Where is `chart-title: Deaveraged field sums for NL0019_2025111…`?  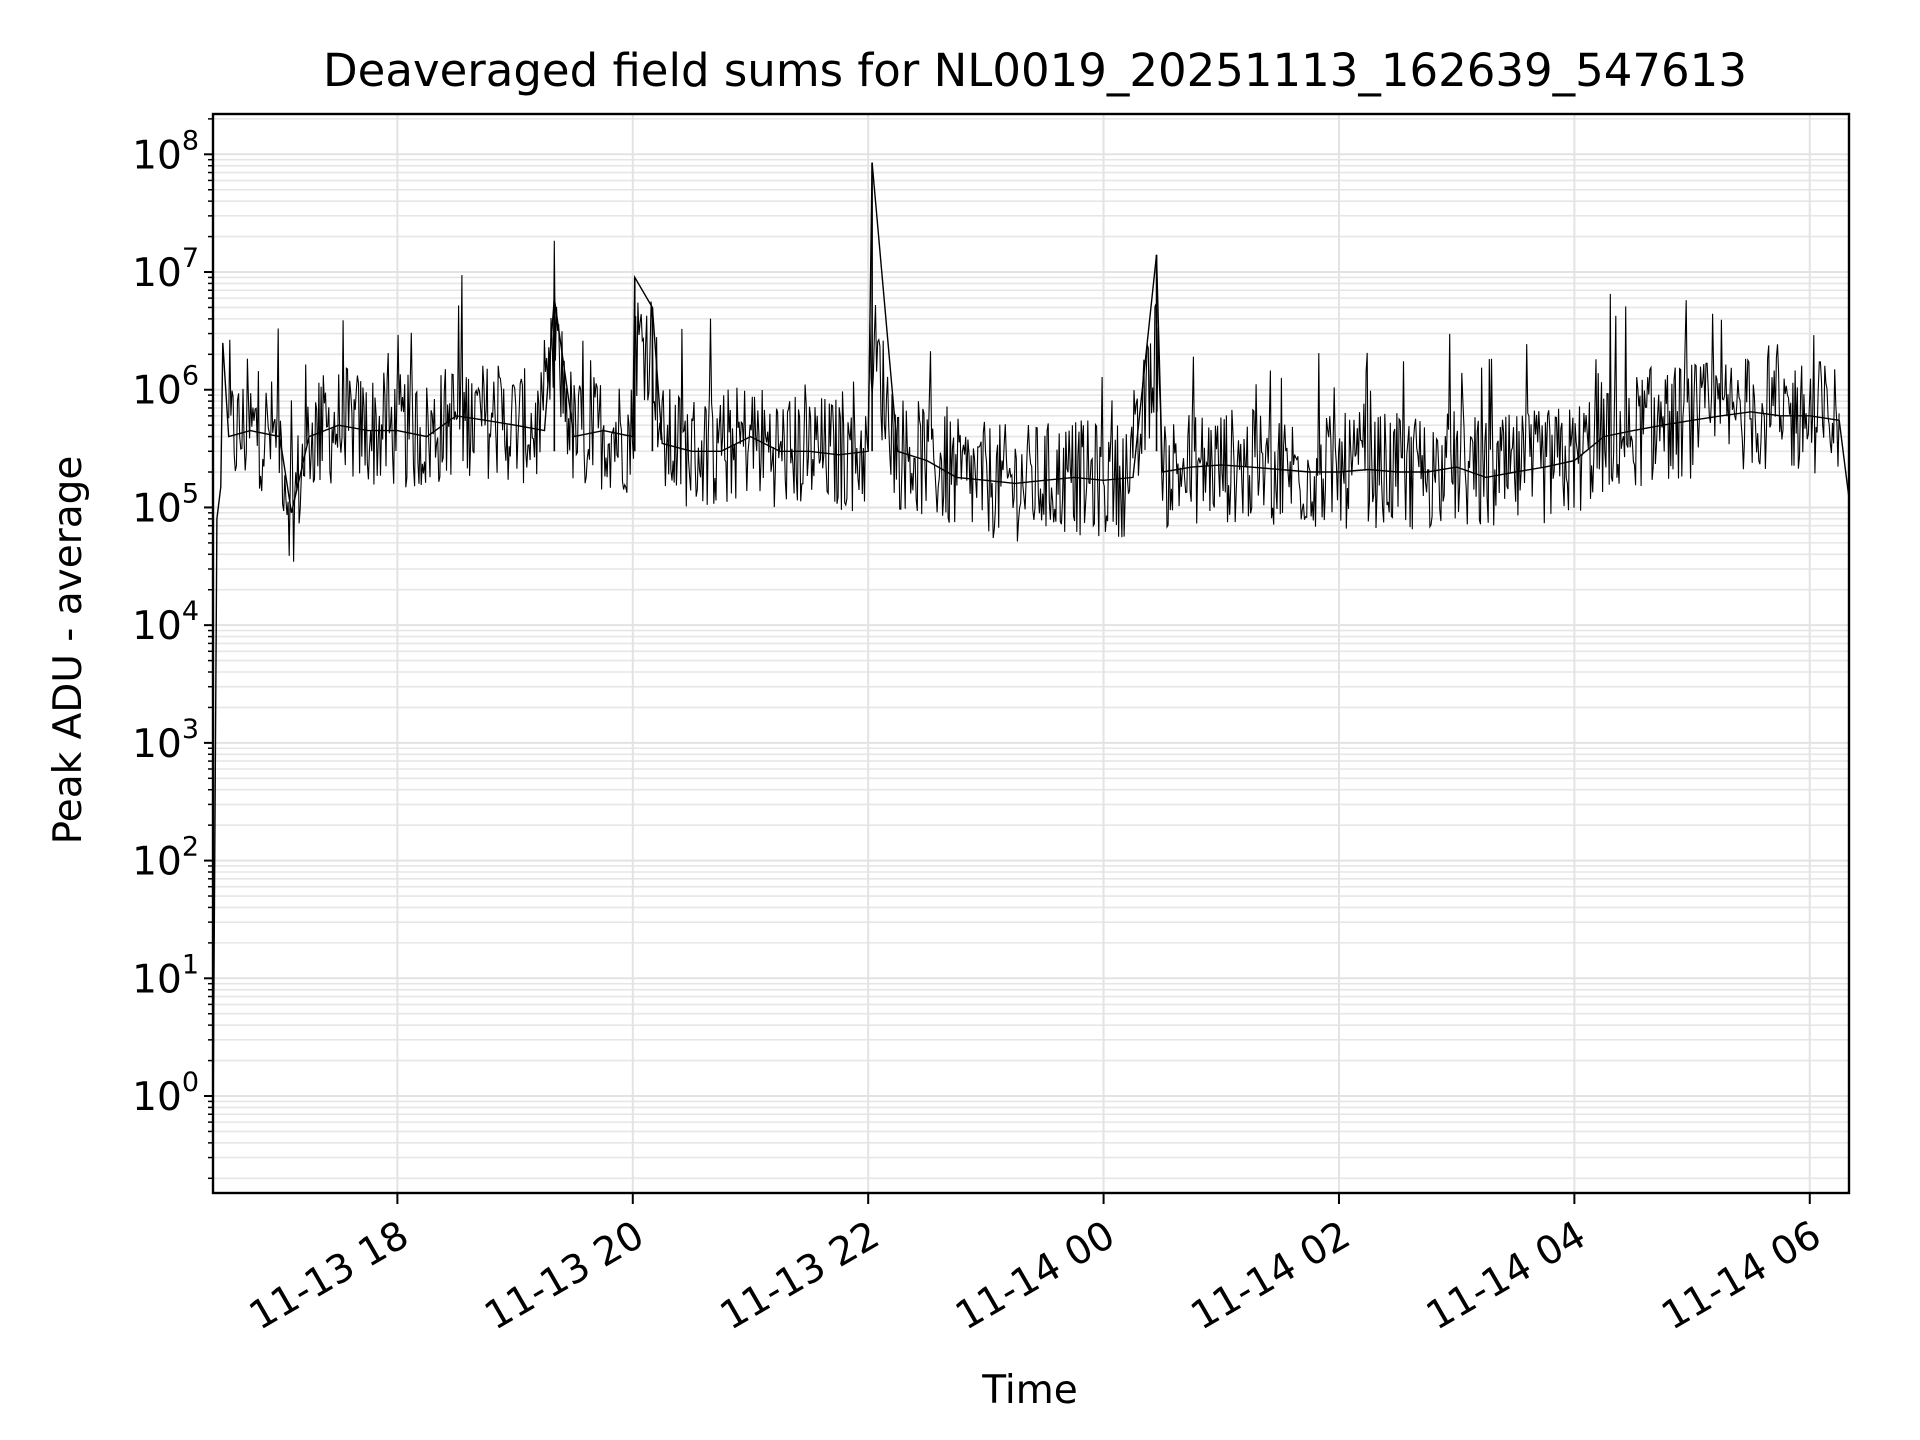 chart-title: Deaveraged field sums for NL0019_2025111… is located at coordinates (1035, 70).